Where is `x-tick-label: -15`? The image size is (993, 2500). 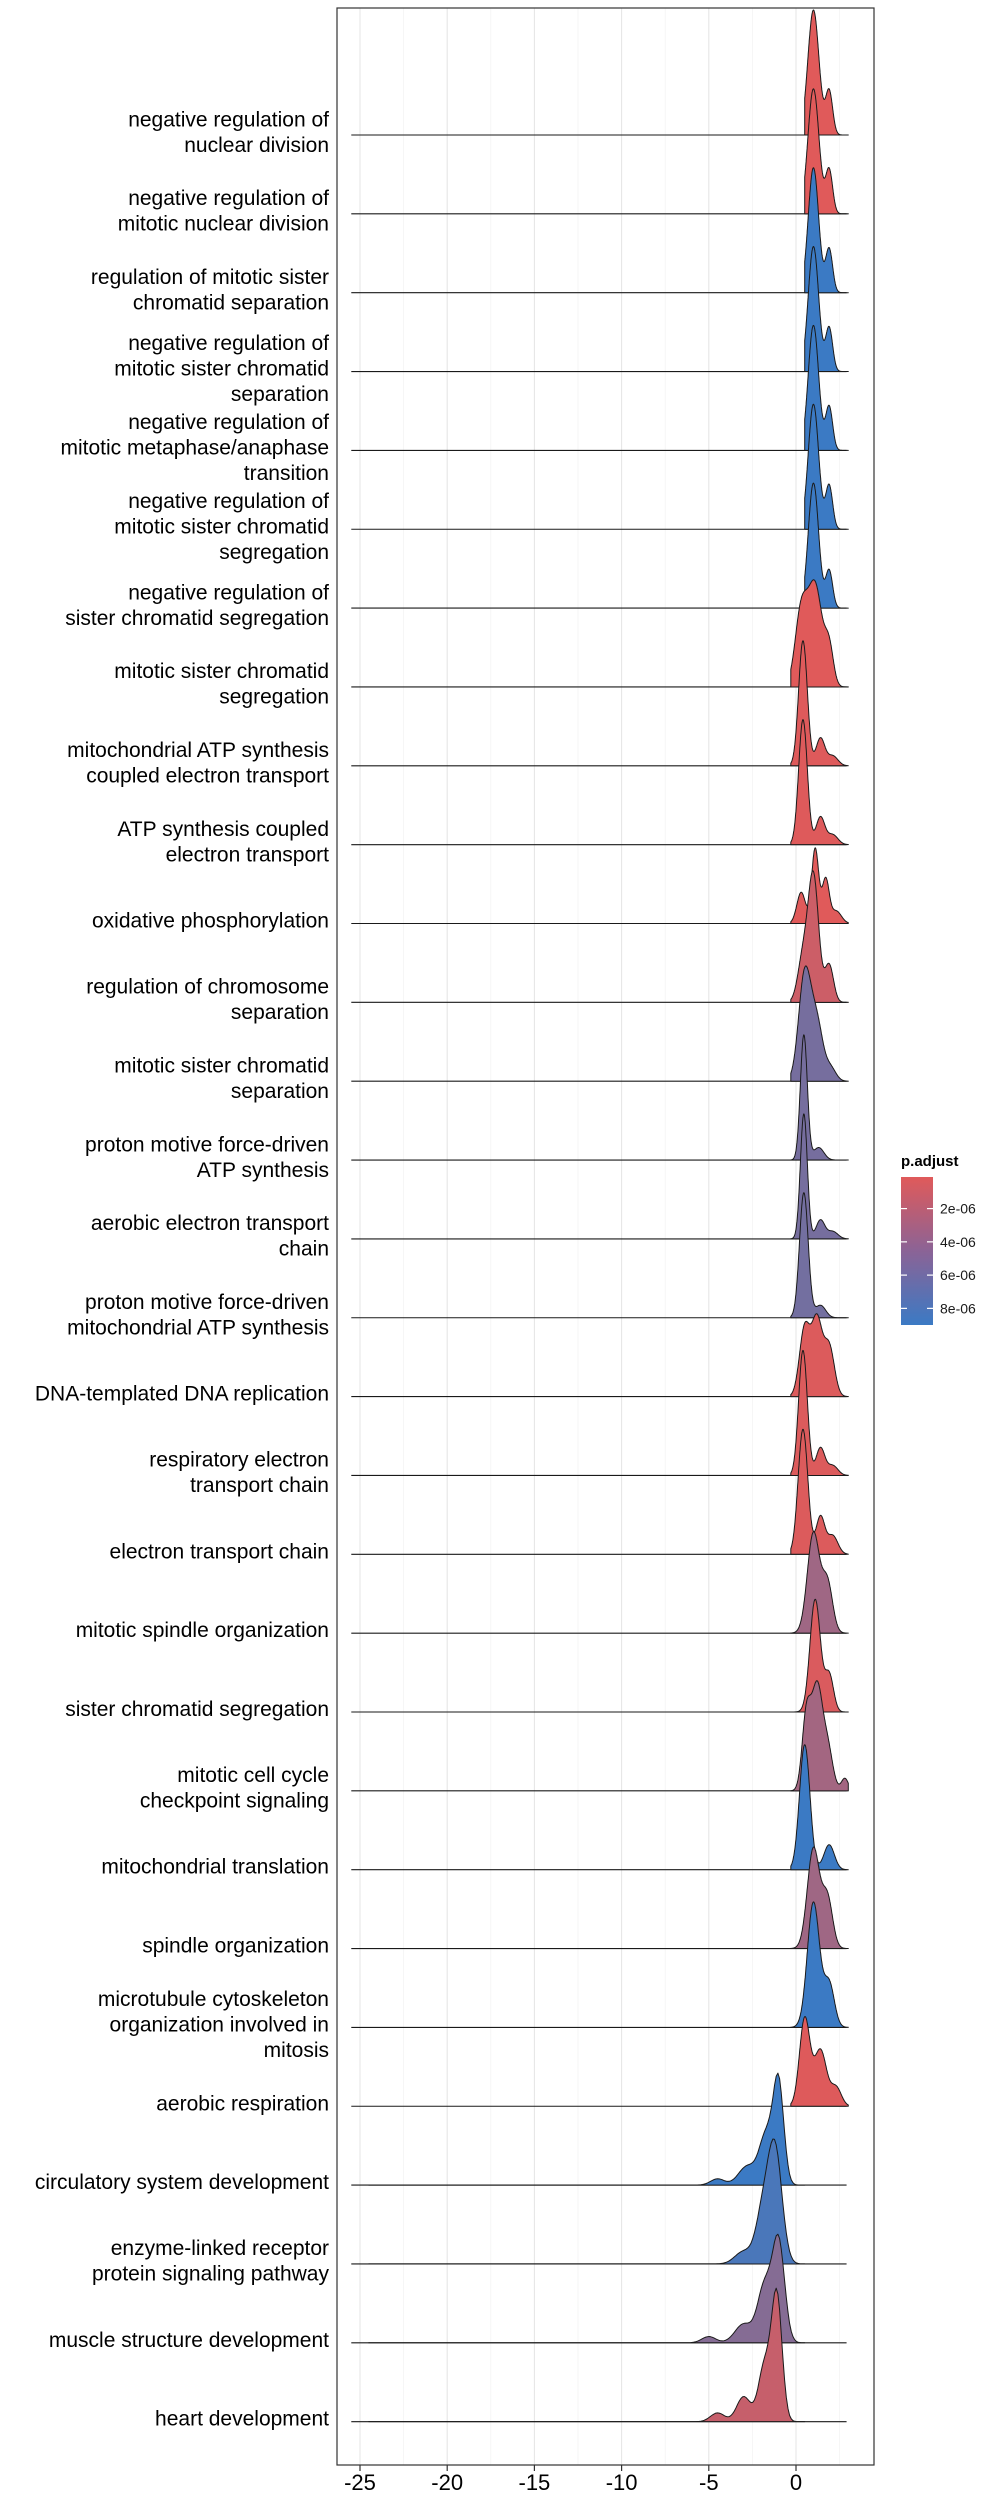 x-tick-label: -15 is located at coordinates (535, 2482).